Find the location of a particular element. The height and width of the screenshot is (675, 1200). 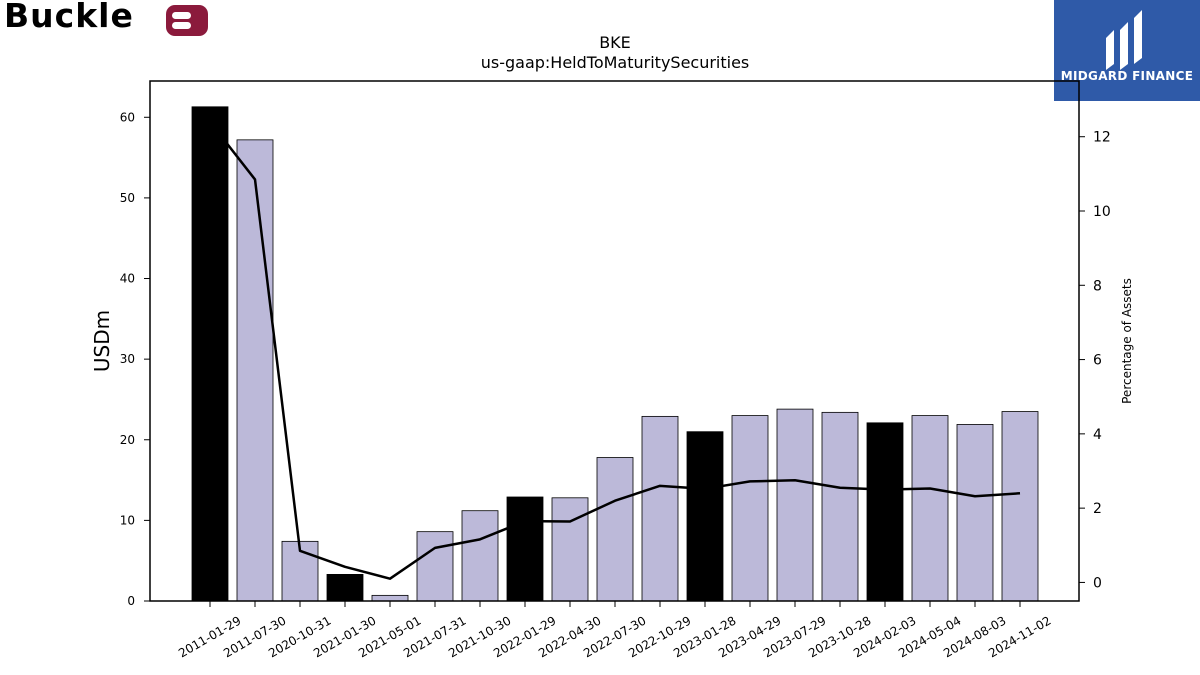

y-tick-label: 20 is located at coordinates (127, 440).